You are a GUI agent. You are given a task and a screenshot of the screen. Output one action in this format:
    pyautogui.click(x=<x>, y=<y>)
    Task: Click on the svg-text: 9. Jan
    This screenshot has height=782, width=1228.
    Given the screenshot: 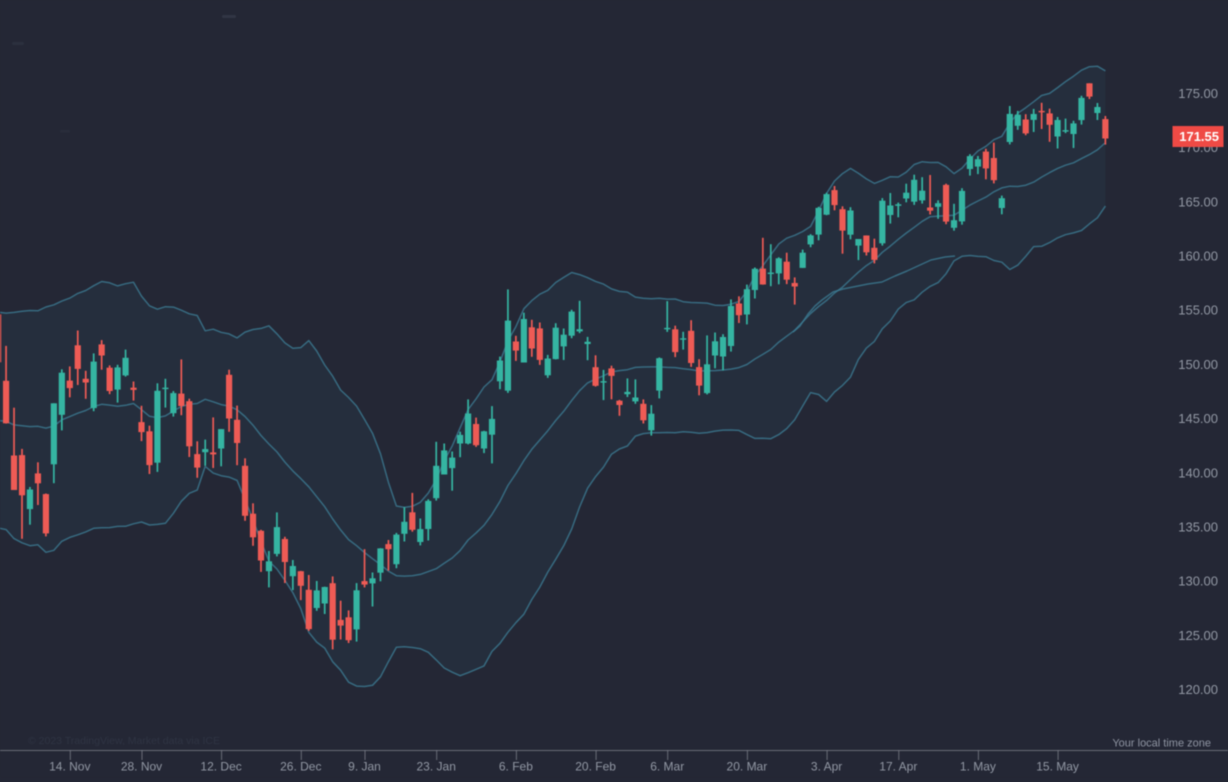 What is the action you would take?
    pyautogui.click(x=364, y=767)
    